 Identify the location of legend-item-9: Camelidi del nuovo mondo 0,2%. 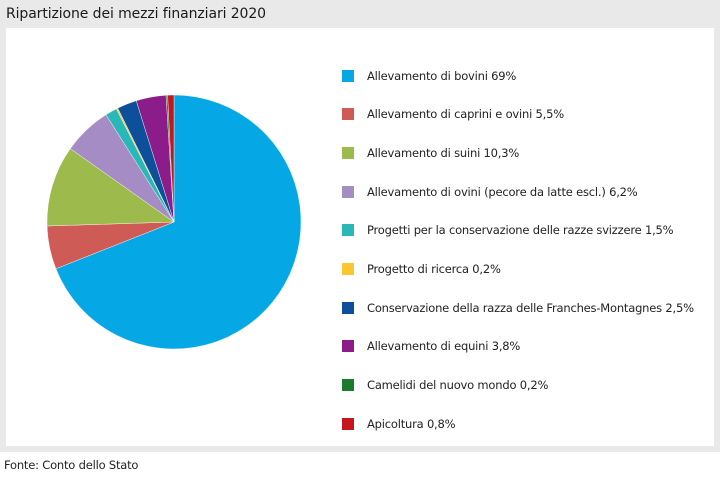
(527, 385).